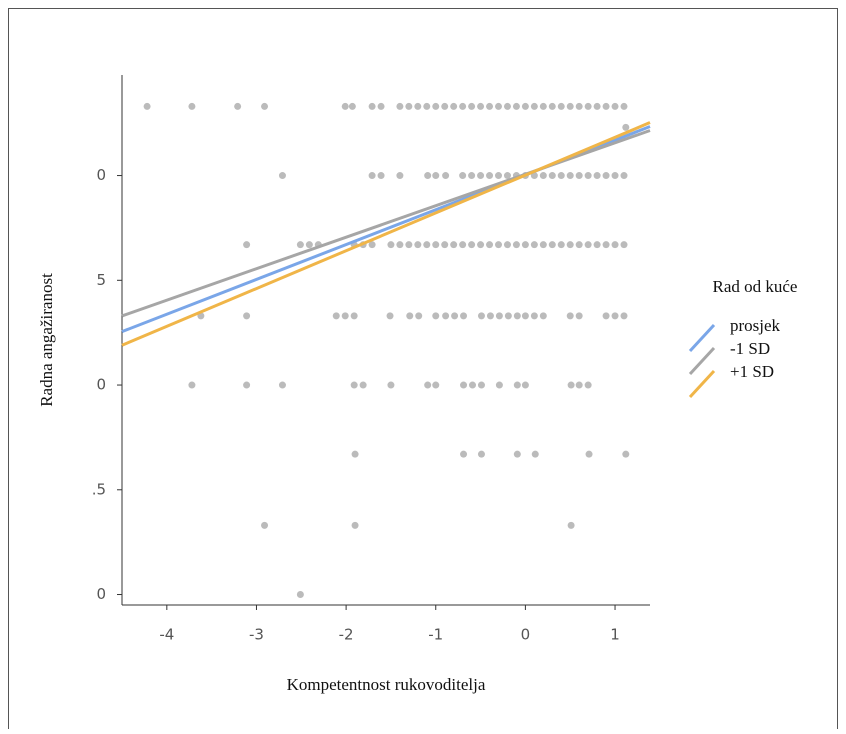 The height and width of the screenshot is (734, 846). I want to click on y-tick-label: .5, so click(99, 489).